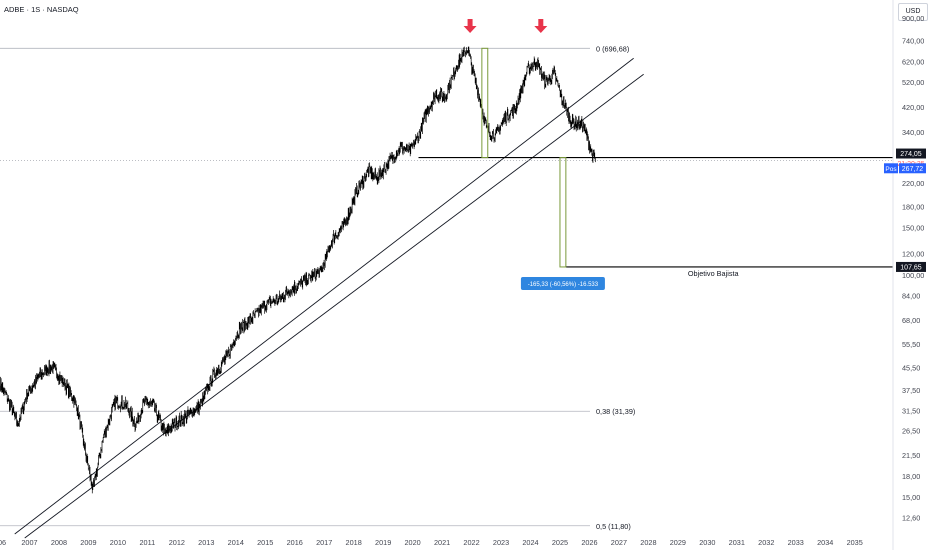 The image size is (932, 550). What do you see at coordinates (206, 542) in the screenshot?
I see `year-tick: 2013` at bounding box center [206, 542].